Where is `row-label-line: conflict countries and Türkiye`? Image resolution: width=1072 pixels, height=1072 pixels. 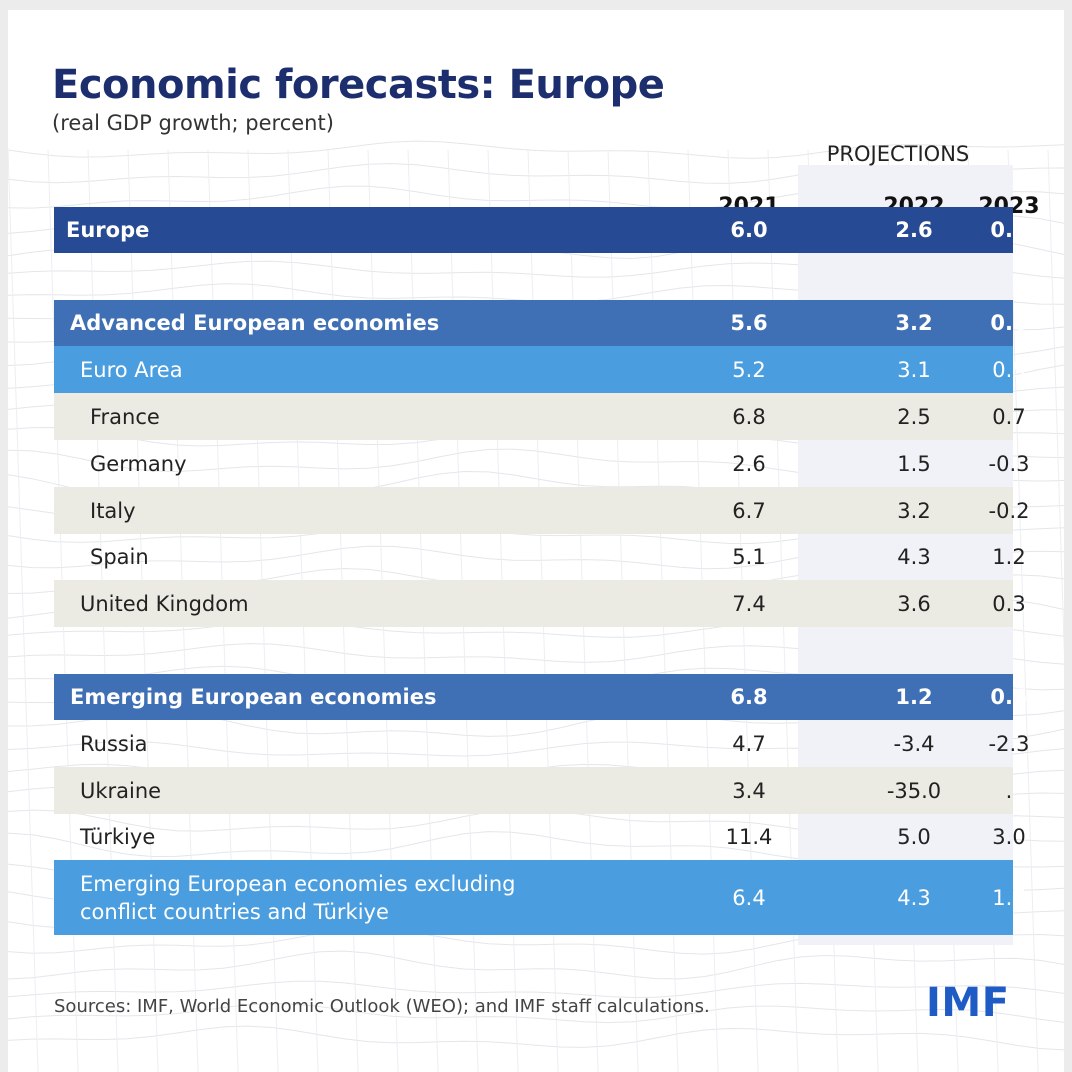
row-label-line: conflict countries and Türkiye is located at coordinates (234, 911).